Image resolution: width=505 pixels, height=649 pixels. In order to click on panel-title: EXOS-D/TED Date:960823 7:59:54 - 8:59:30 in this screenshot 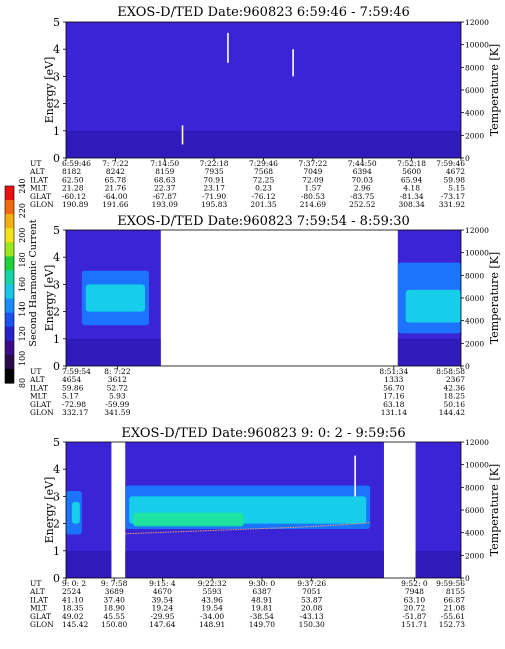, I will do `click(263, 221)`.